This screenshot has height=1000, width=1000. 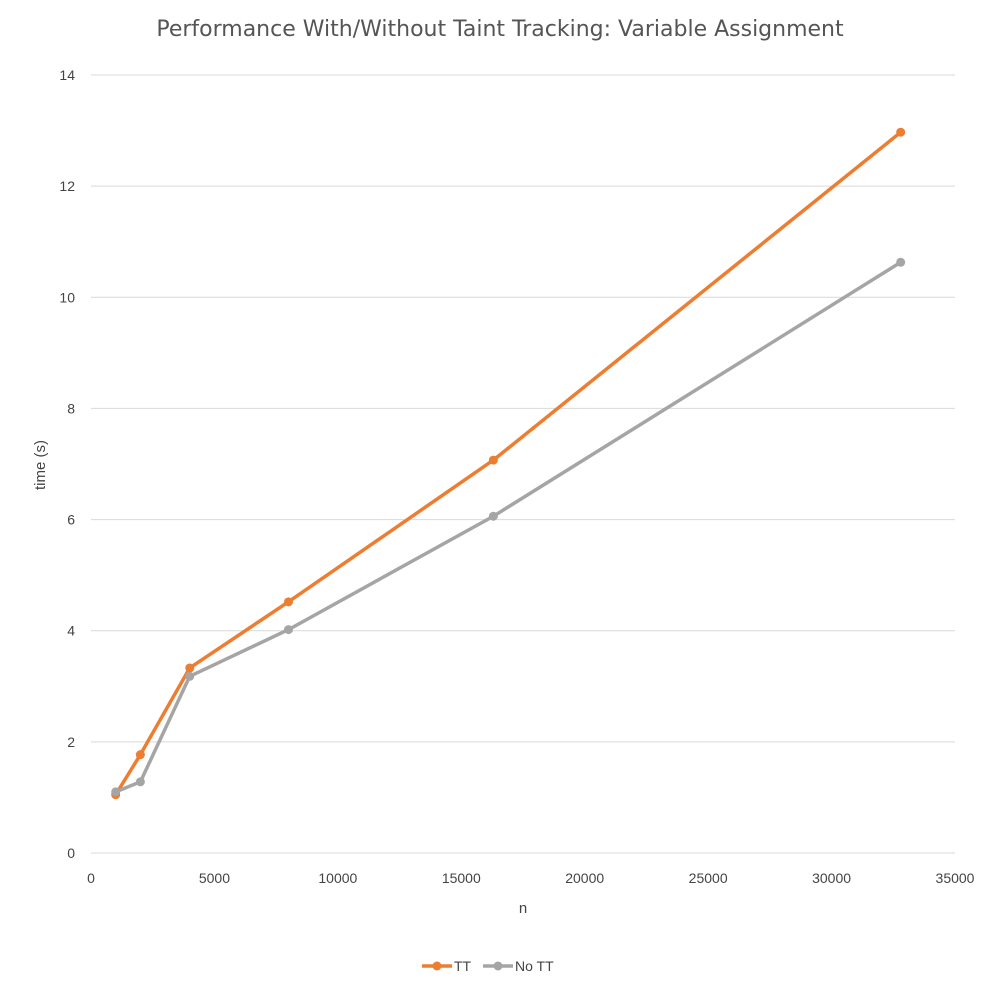 What do you see at coordinates (40, 465) in the screenshot?
I see `y-axis-title: time (s)` at bounding box center [40, 465].